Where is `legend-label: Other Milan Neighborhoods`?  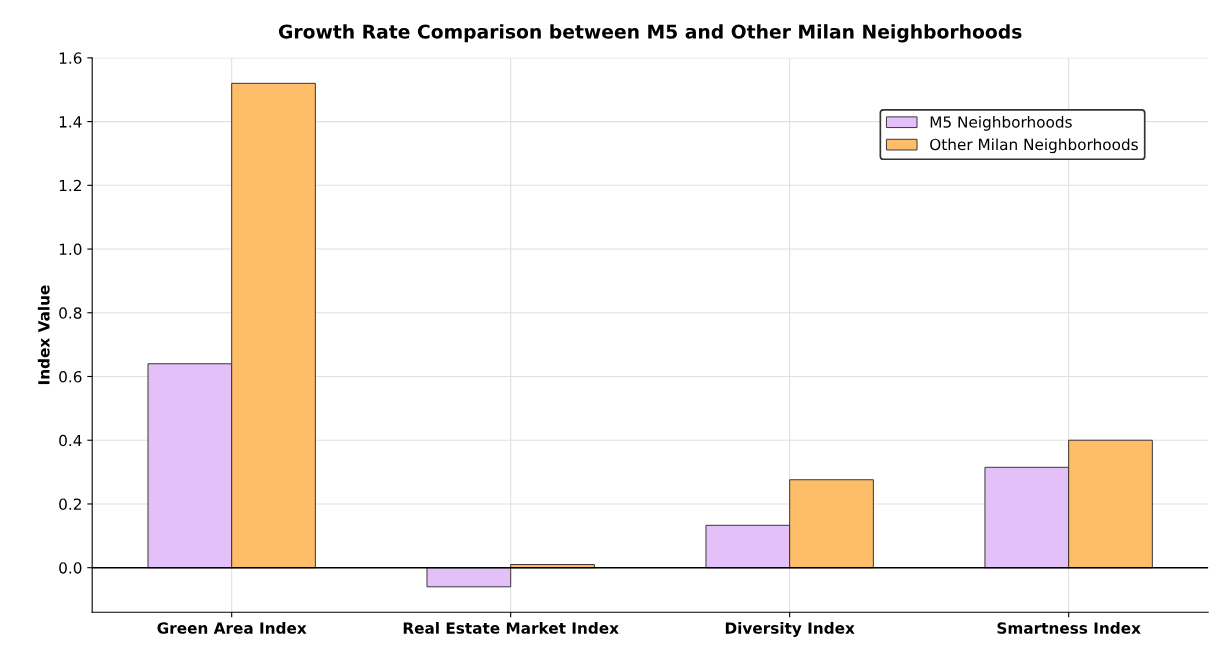
legend-label: Other Milan Neighborhoods is located at coordinates (1034, 146).